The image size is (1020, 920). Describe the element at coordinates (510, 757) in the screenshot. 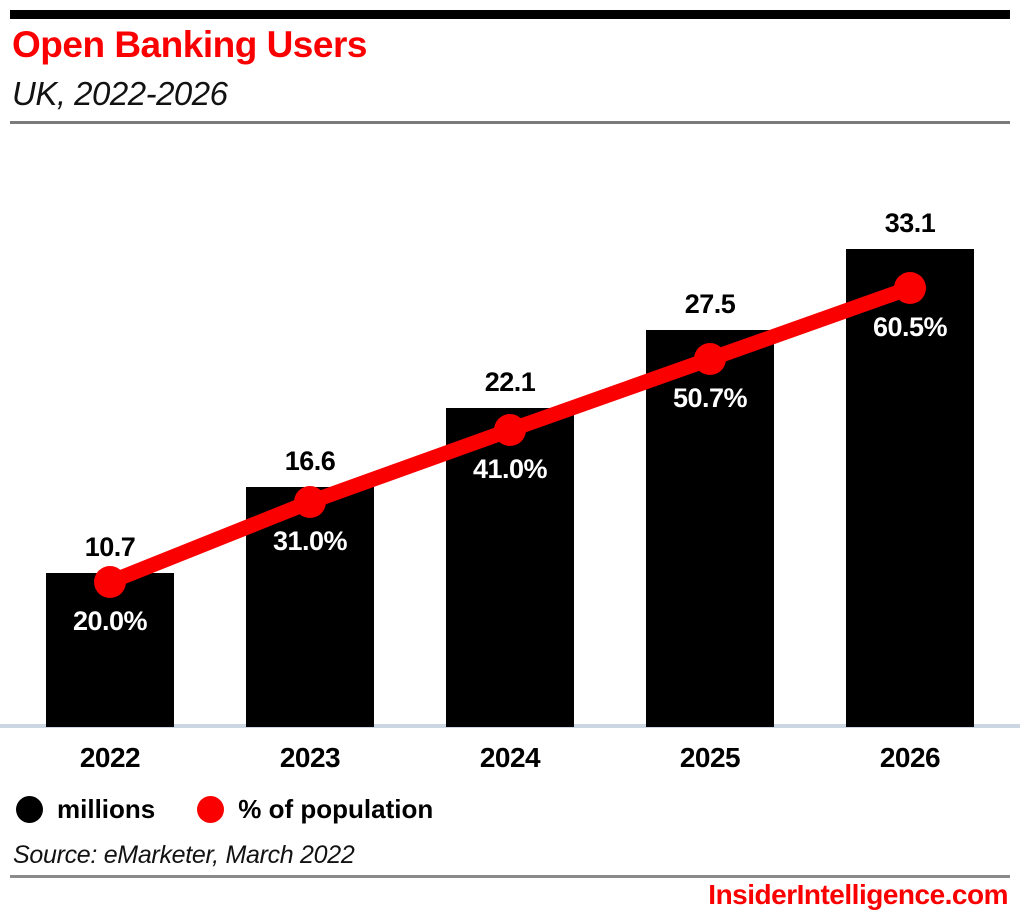

I see `x-axis-label-2024: 2024` at that location.